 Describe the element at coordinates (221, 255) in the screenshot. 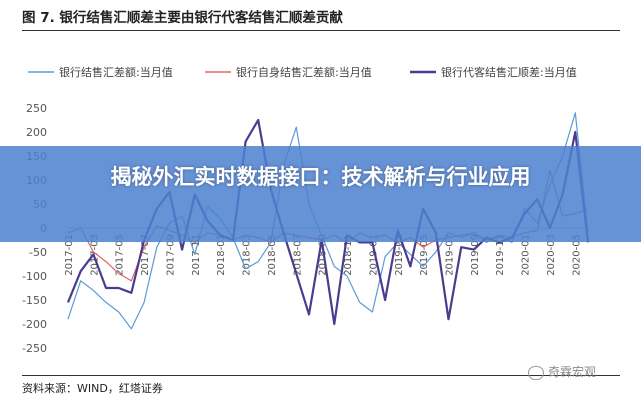

I see `x-tick-label: 2018-01` at that location.